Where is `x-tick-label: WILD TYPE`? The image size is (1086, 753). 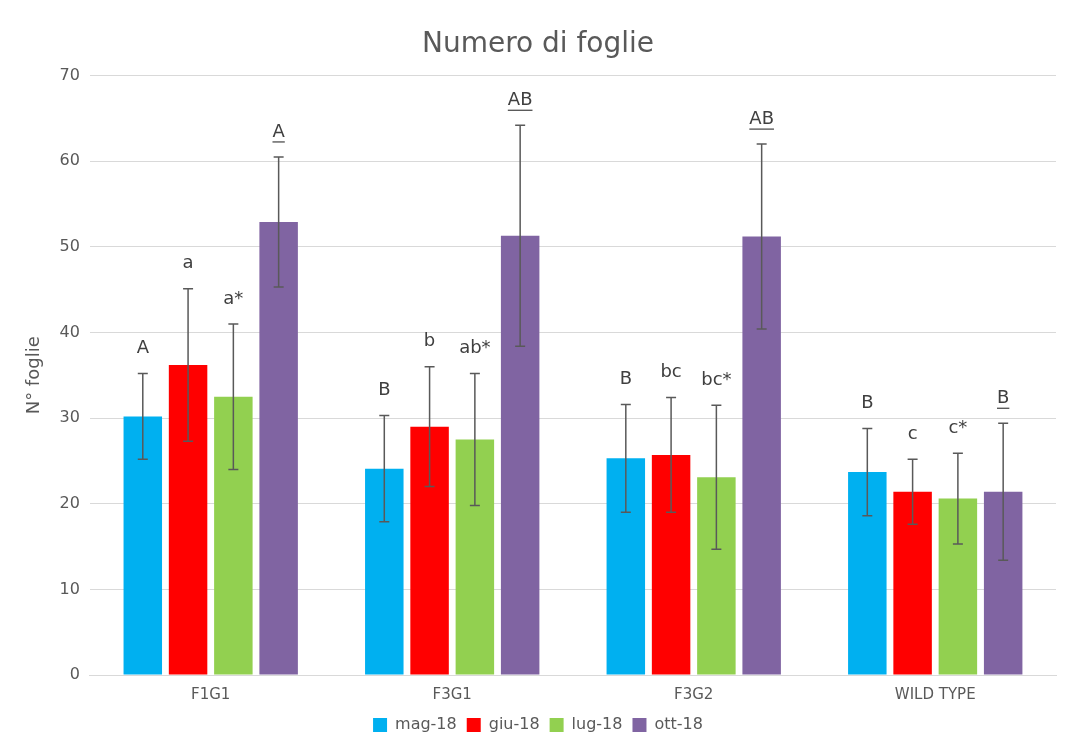
x-tick-label: WILD TYPE is located at coordinates (935, 693).